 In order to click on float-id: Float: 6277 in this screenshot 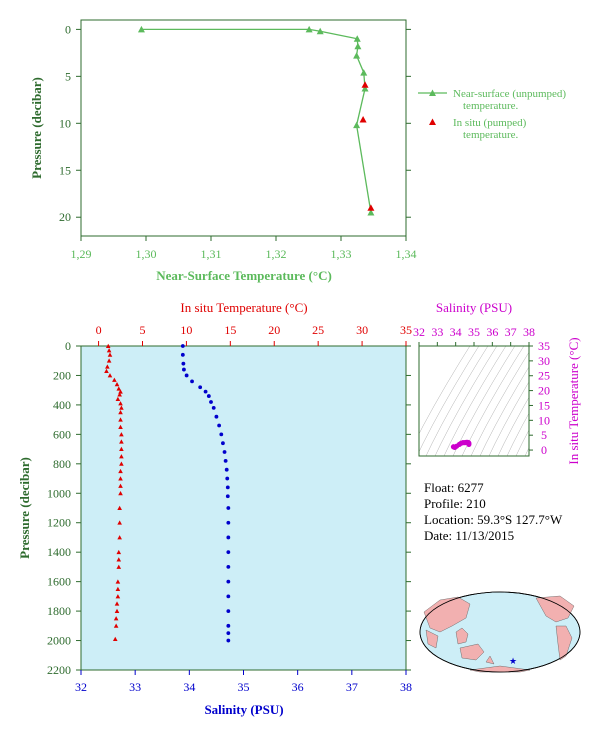, I will do `click(454, 487)`.